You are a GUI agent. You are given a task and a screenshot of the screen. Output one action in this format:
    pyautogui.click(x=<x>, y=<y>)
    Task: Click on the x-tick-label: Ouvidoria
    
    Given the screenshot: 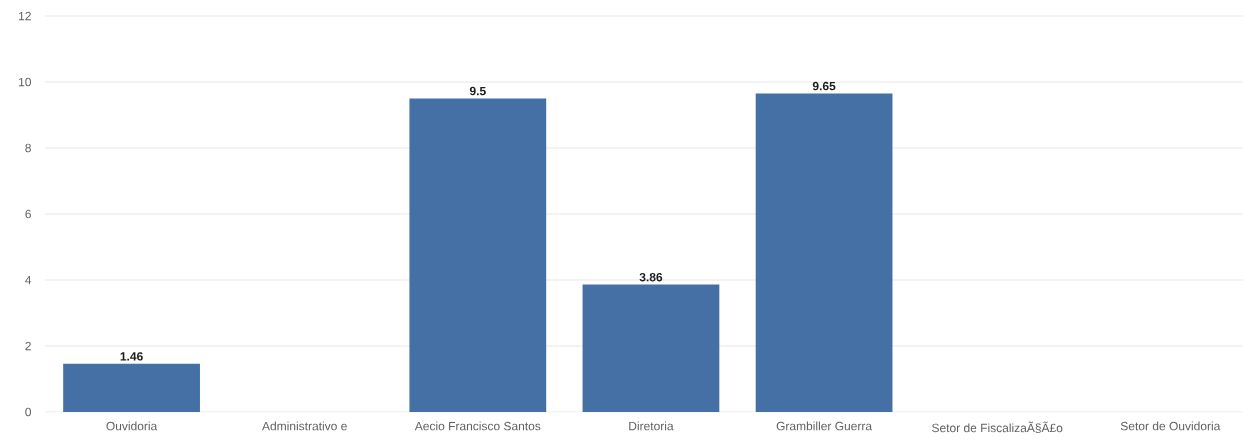 What is the action you would take?
    pyautogui.click(x=132, y=426)
    